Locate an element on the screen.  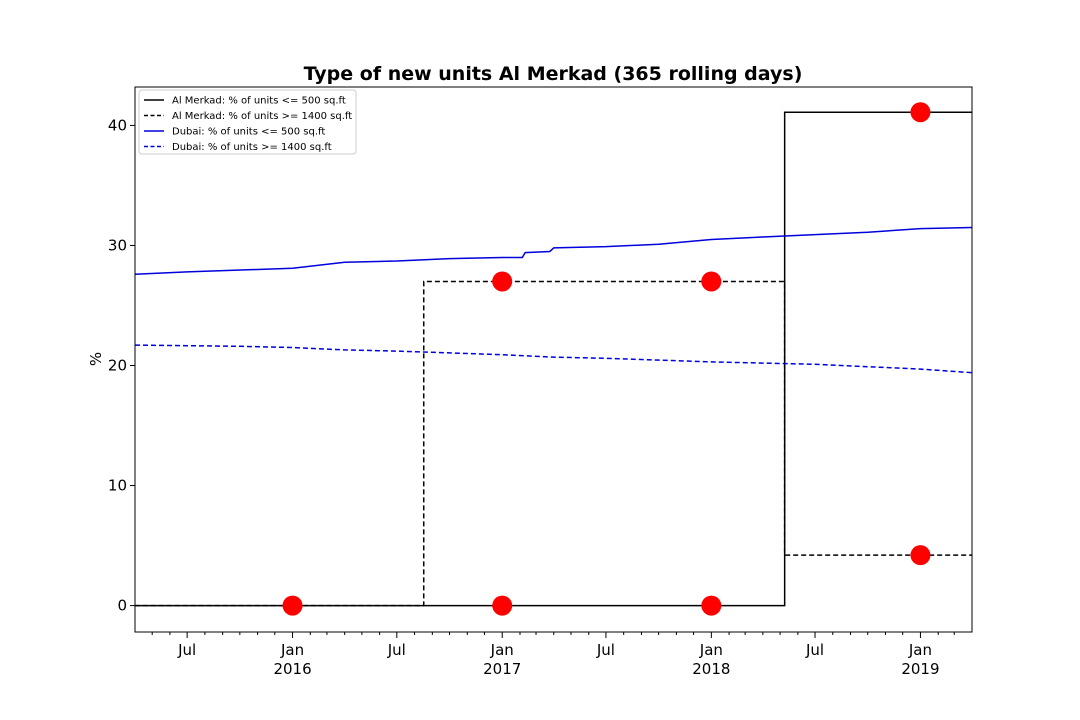
x-tick-label-1: Jul is located at coordinates (186, 650).